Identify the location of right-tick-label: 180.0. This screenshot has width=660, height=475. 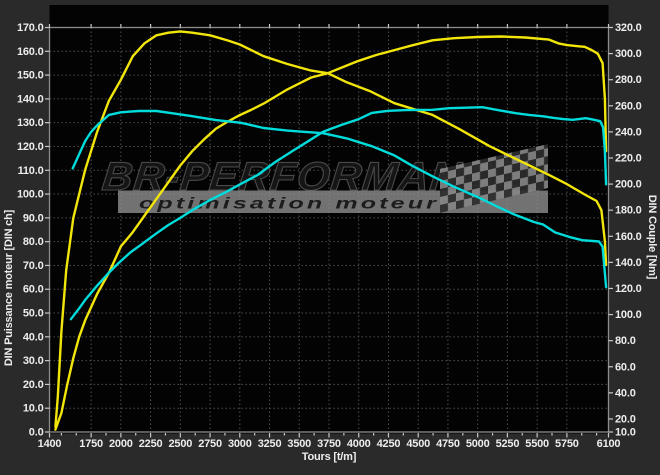
(628, 211).